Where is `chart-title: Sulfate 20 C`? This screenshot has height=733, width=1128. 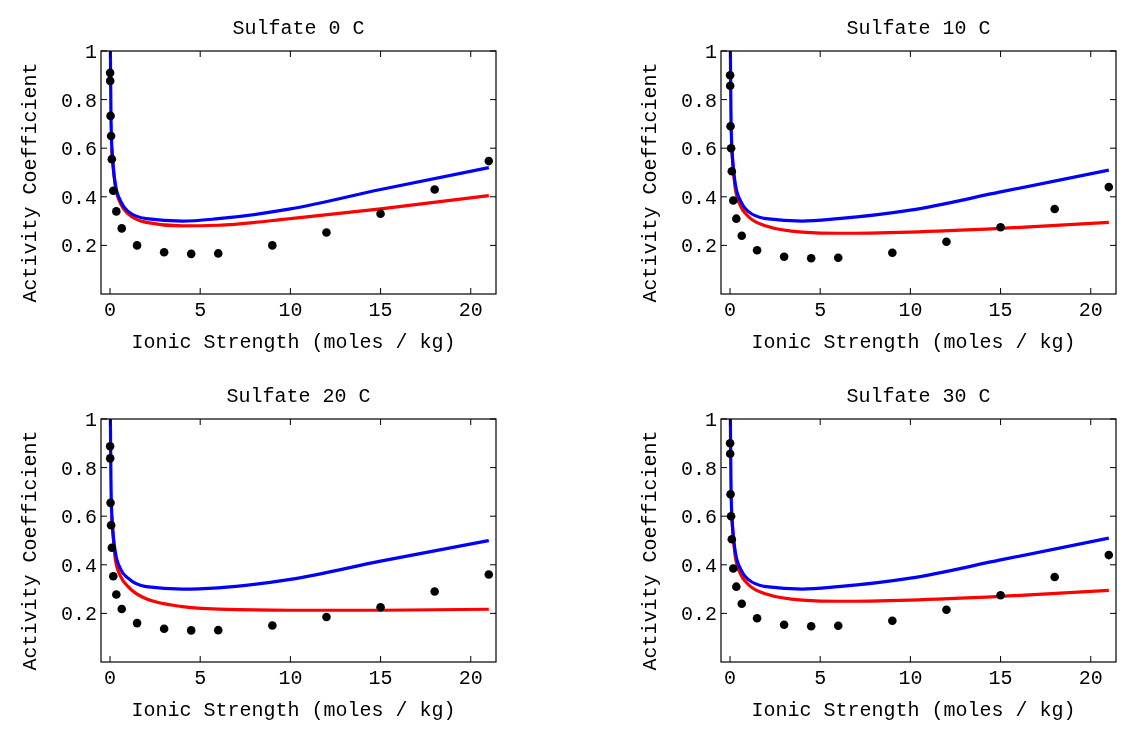
chart-title: Sulfate 20 C is located at coordinates (298, 396).